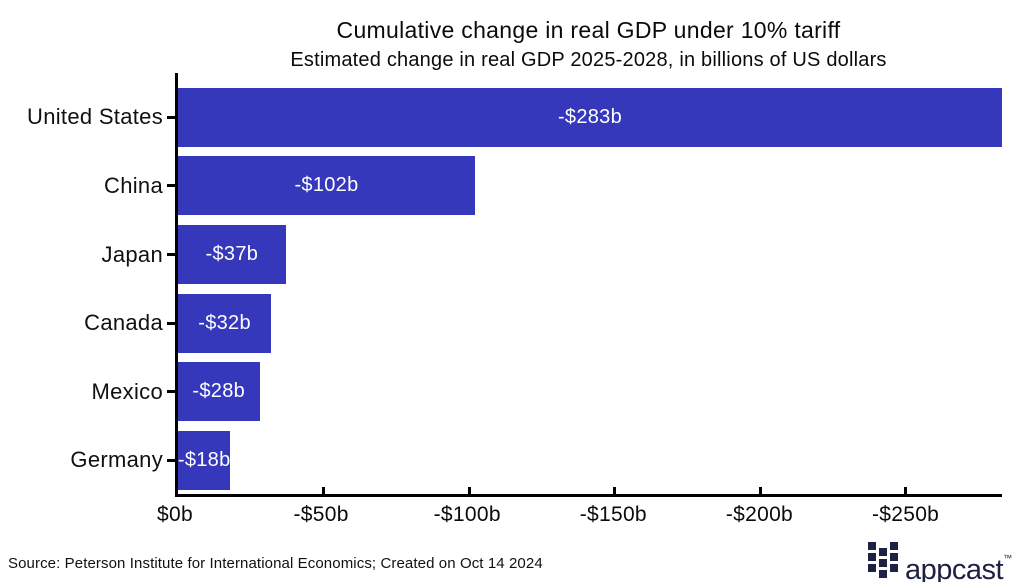 The width and height of the screenshot is (1024, 582). I want to click on appcast-logo: appcast™, so click(940, 560).